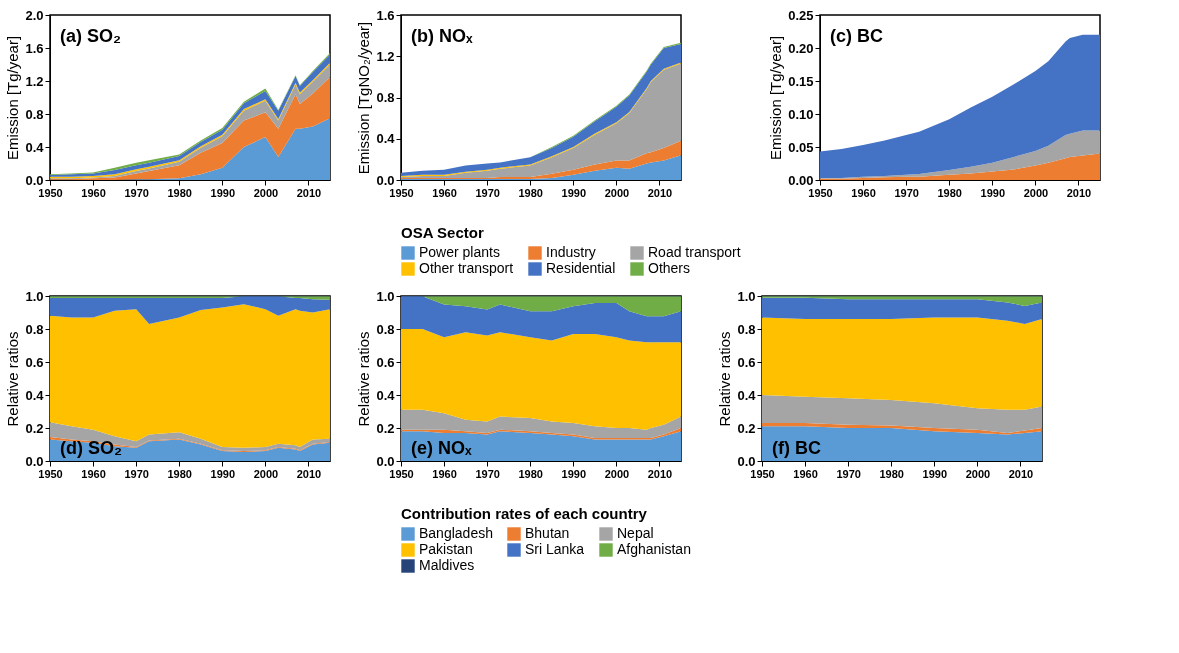  Describe the element at coordinates (571, 252) in the screenshot. I see `legend-label: Industry` at that location.